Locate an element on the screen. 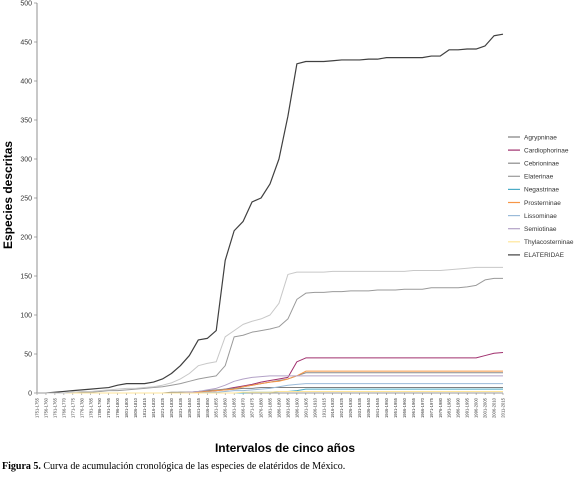 The height and width of the screenshot is (479, 580). x-tick-label: 1801-1805 is located at coordinates (126, 407).